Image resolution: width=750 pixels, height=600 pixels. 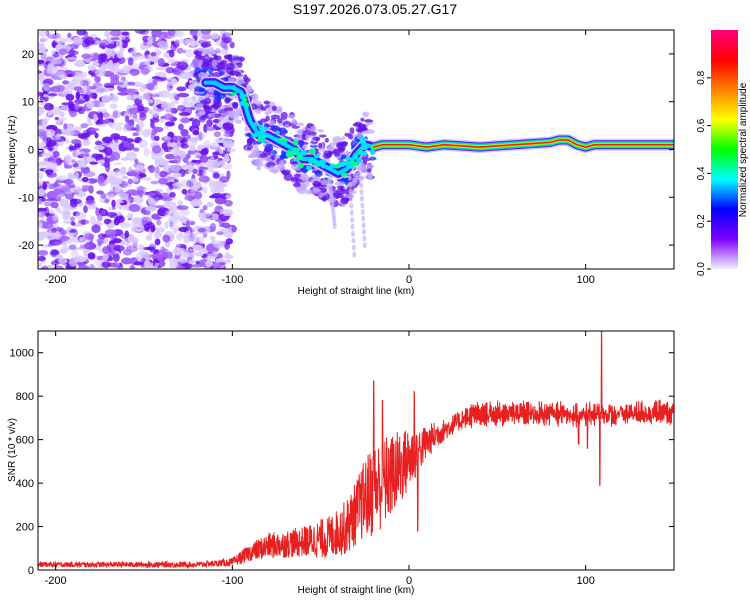 What do you see at coordinates (22, 354) in the screenshot?
I see `y-tick-label: 1000` at bounding box center [22, 354].